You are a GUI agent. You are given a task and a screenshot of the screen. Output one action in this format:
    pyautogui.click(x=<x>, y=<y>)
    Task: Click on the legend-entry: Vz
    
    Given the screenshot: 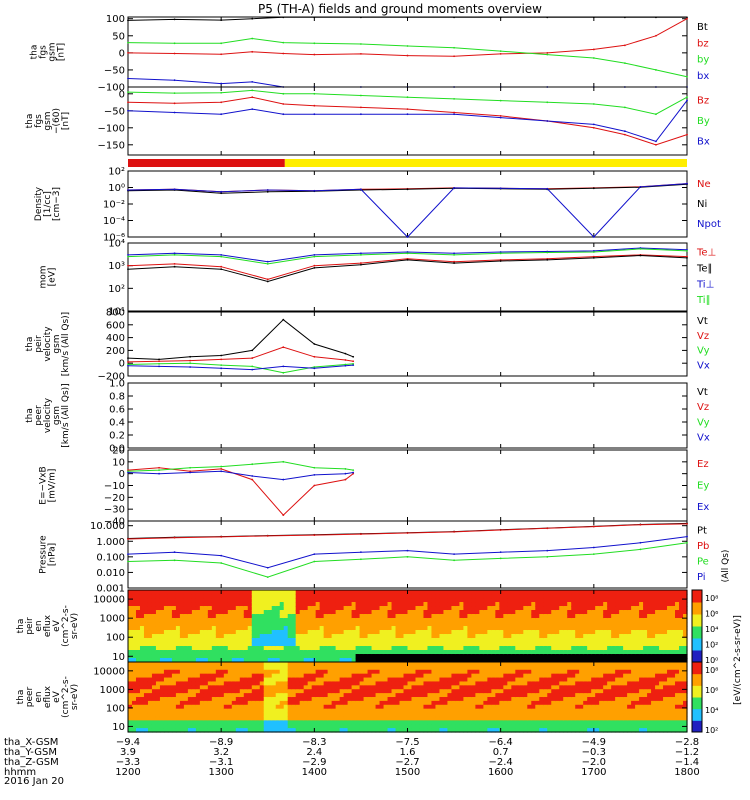 What is the action you would take?
    pyautogui.click(x=703, y=407)
    